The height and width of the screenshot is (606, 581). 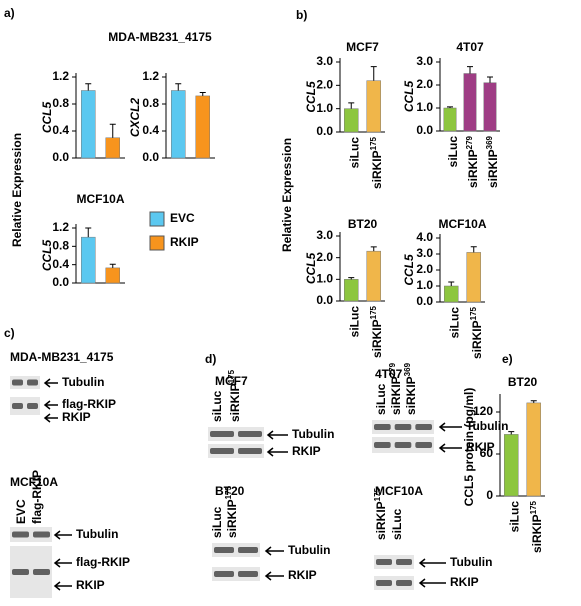 What do you see at coordinates (9, 13) in the screenshot?
I see `panel-label: a)` at bounding box center [9, 13].